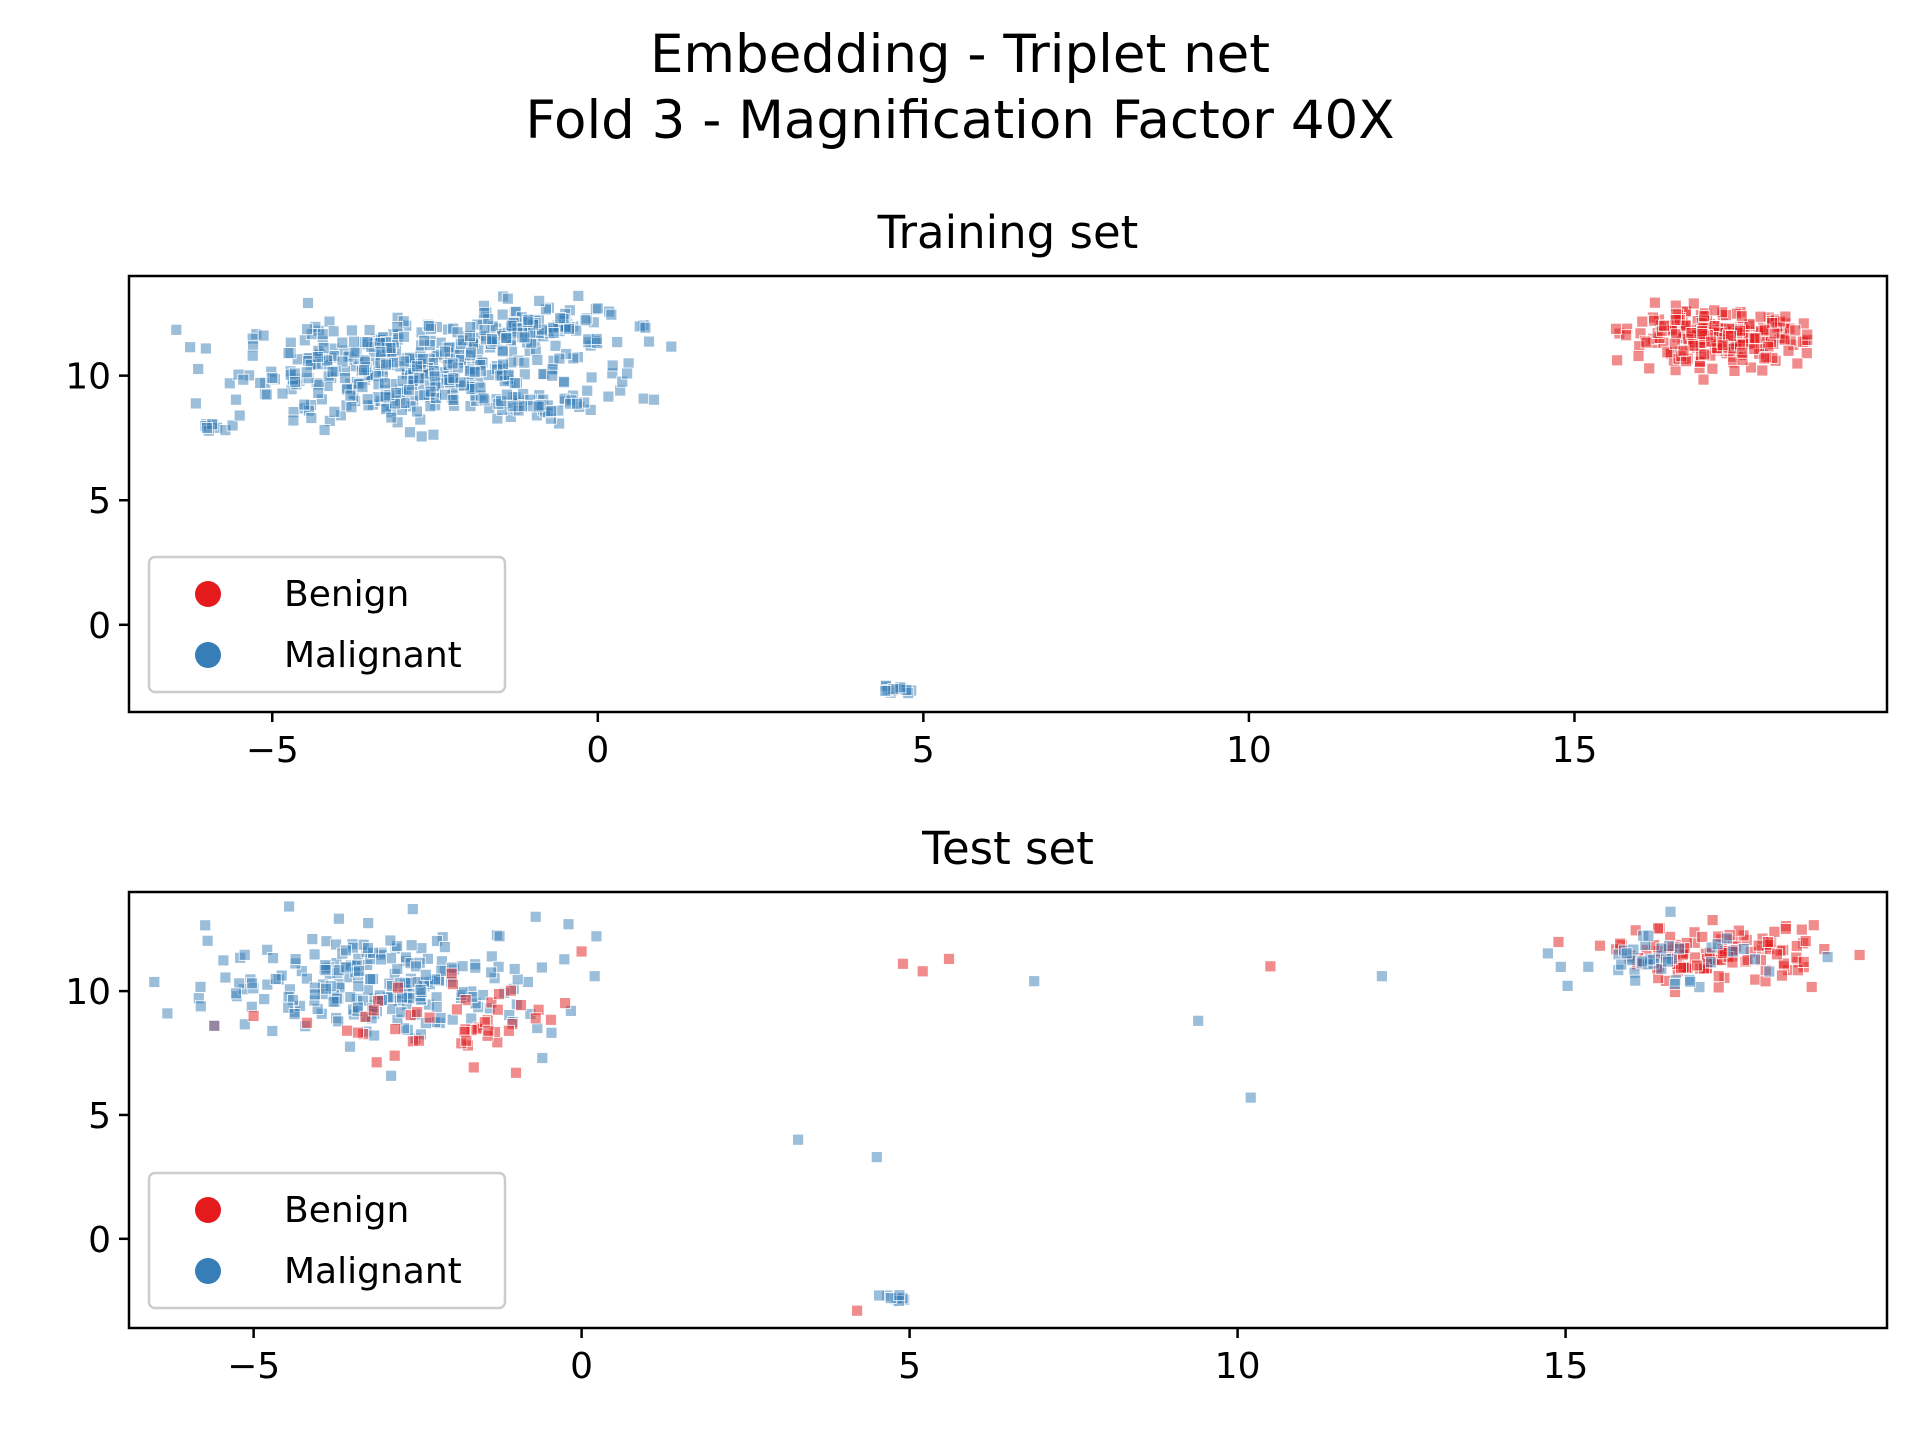  Describe the element at coordinates (99, 501) in the screenshot. I see `training-set-y-tick-label: 5` at that location.